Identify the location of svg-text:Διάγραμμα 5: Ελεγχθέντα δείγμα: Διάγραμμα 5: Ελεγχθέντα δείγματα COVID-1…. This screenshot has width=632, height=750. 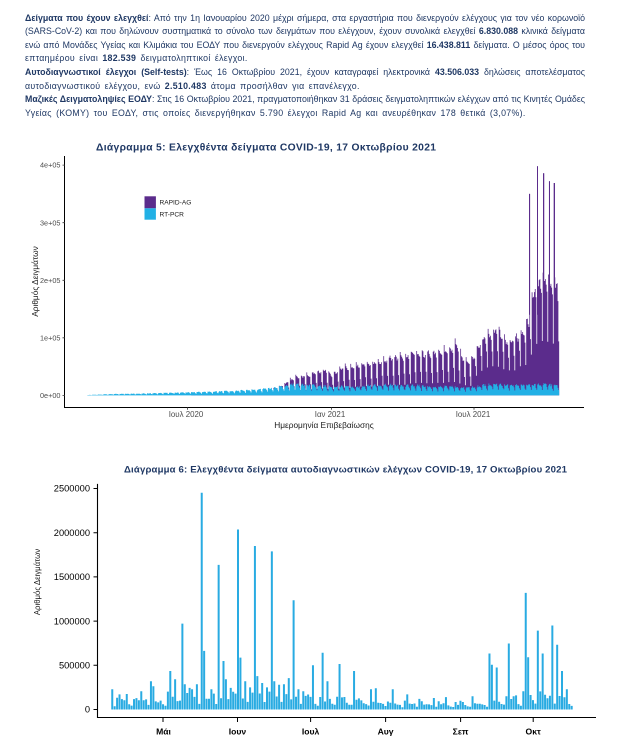
(266, 148).